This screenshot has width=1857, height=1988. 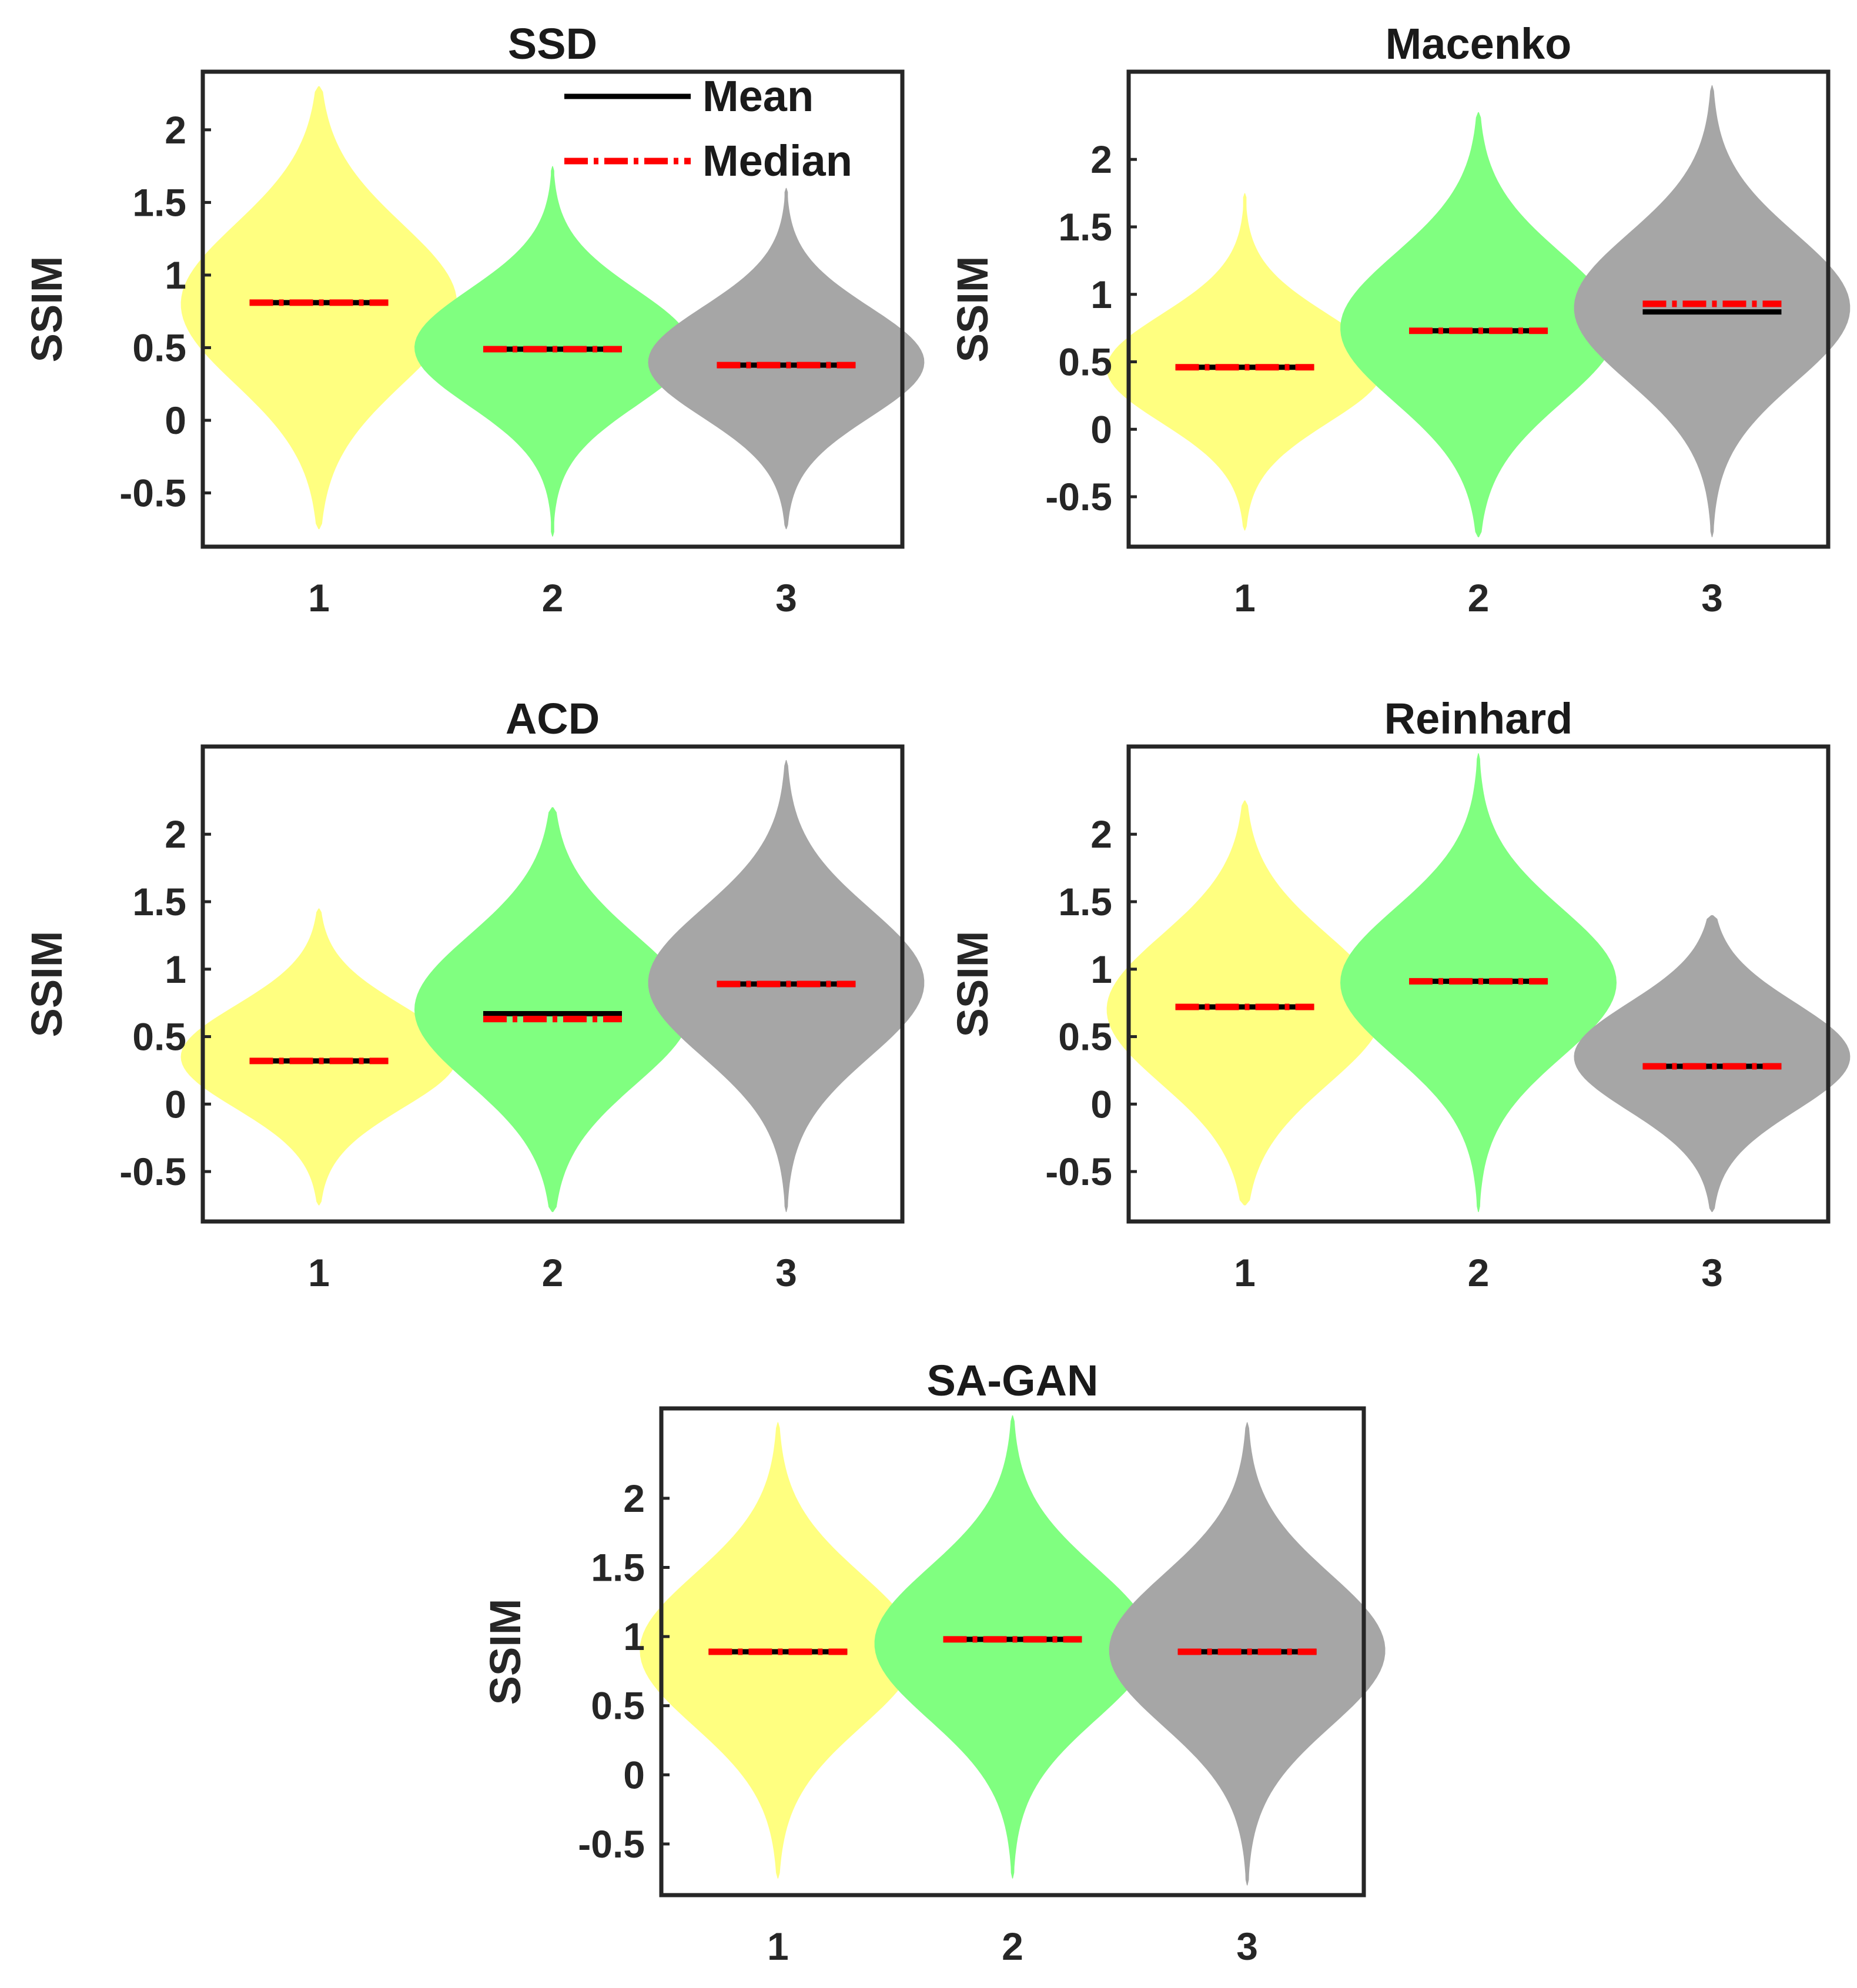 I want to click on panel-acd: -0.5 0 0.5 1 1.5 2 1 2 3 ACD SSIM, so click(x=473, y=994).